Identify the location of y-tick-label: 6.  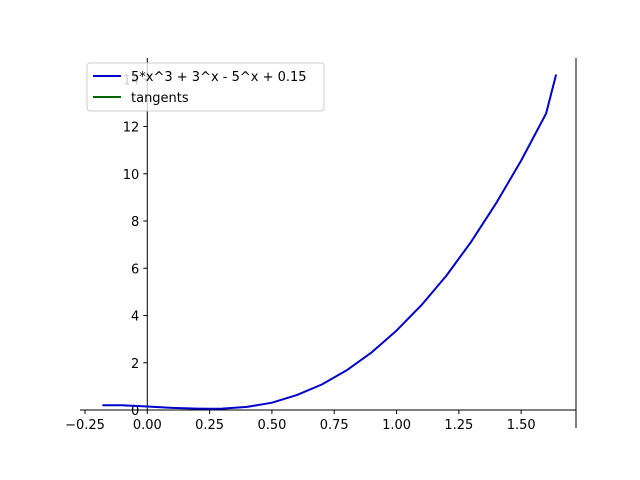
(135, 269).